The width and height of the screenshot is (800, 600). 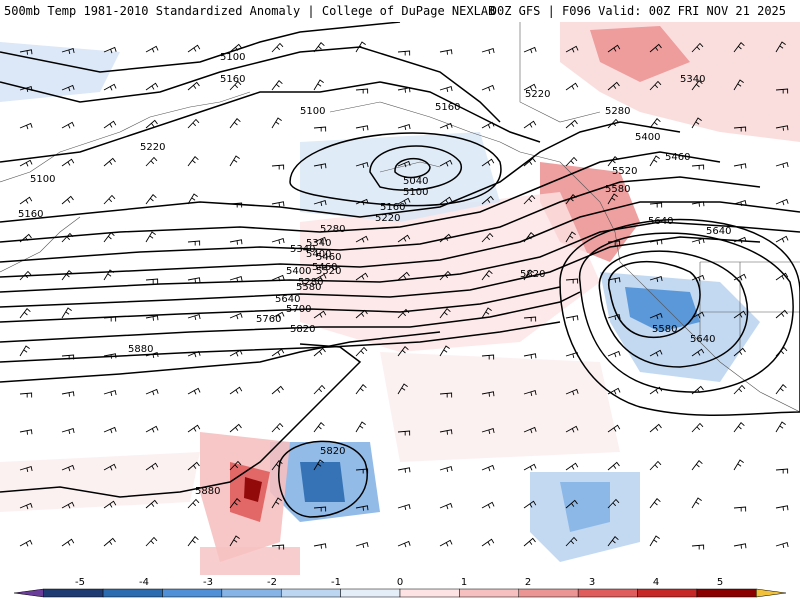 I want to click on colorbar-tick-label: 5, so click(x=720, y=582).